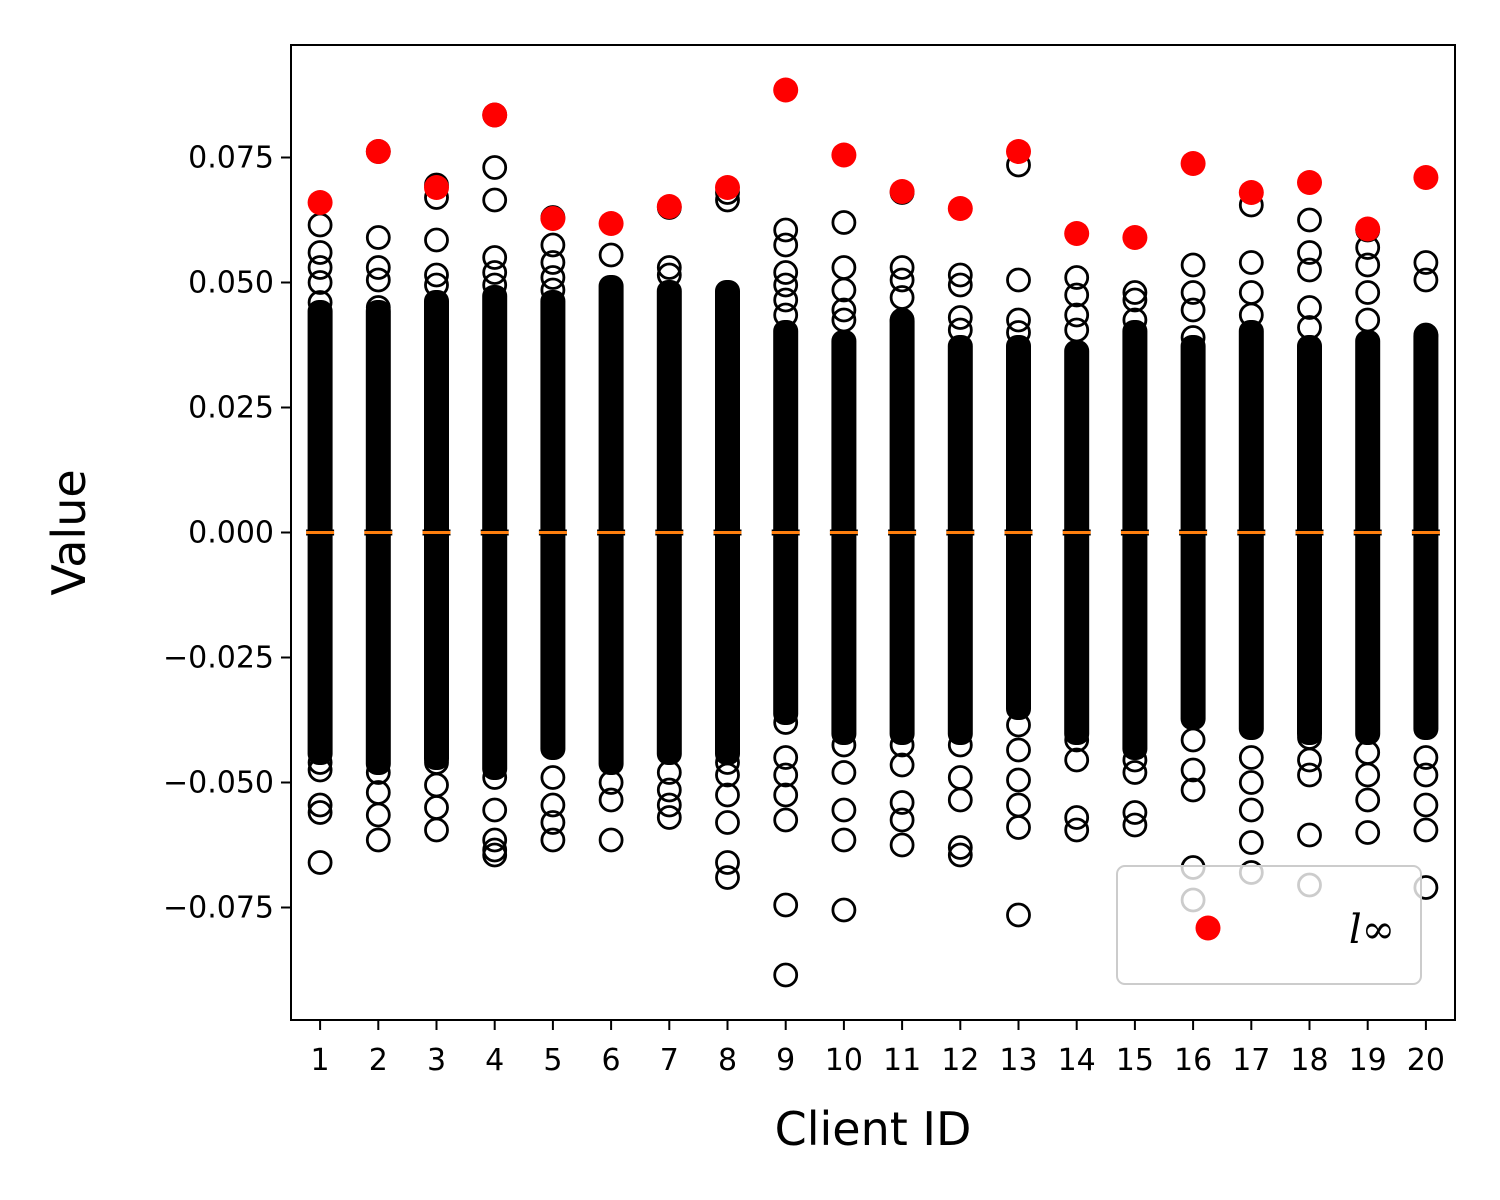  I want to click on series-linf, so click(873, 163).